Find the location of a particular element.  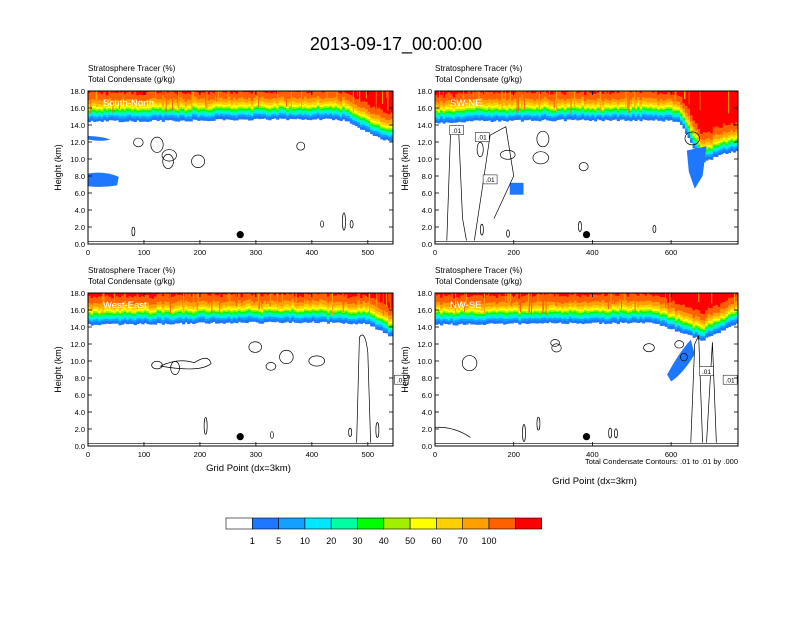

x-axis-label: Grid Point (dx=3km) is located at coordinates (248, 468).